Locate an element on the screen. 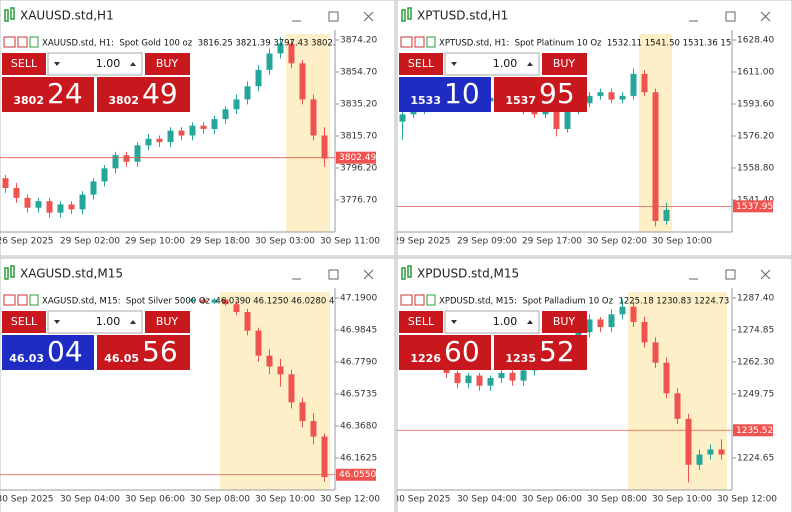 This screenshot has height=512, width=792. x-tick-label: 30 Sep 02:00 is located at coordinates (617, 242).